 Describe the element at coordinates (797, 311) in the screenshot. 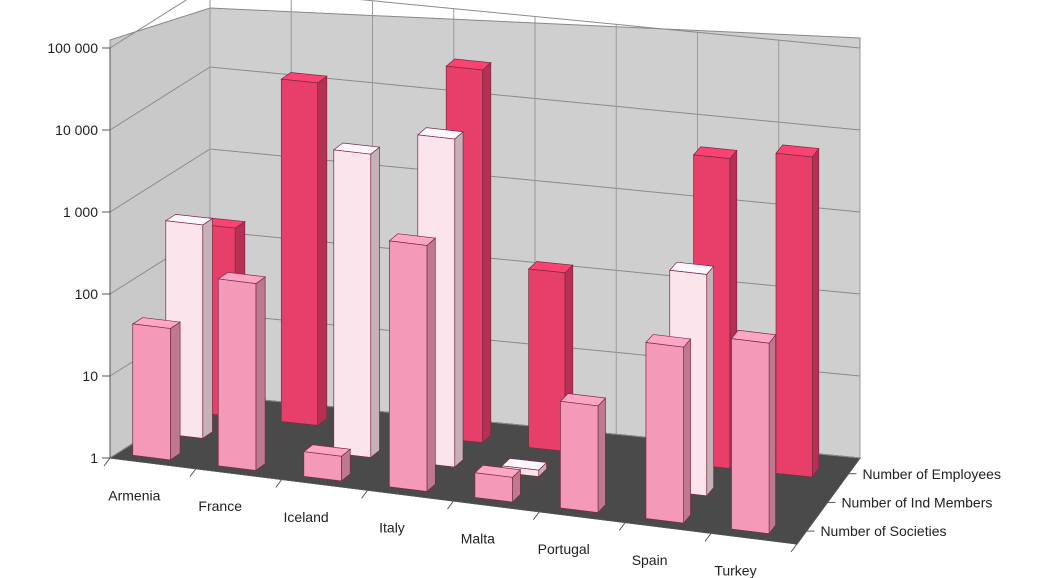

I see `bar-number-of-employees-turkey` at that location.